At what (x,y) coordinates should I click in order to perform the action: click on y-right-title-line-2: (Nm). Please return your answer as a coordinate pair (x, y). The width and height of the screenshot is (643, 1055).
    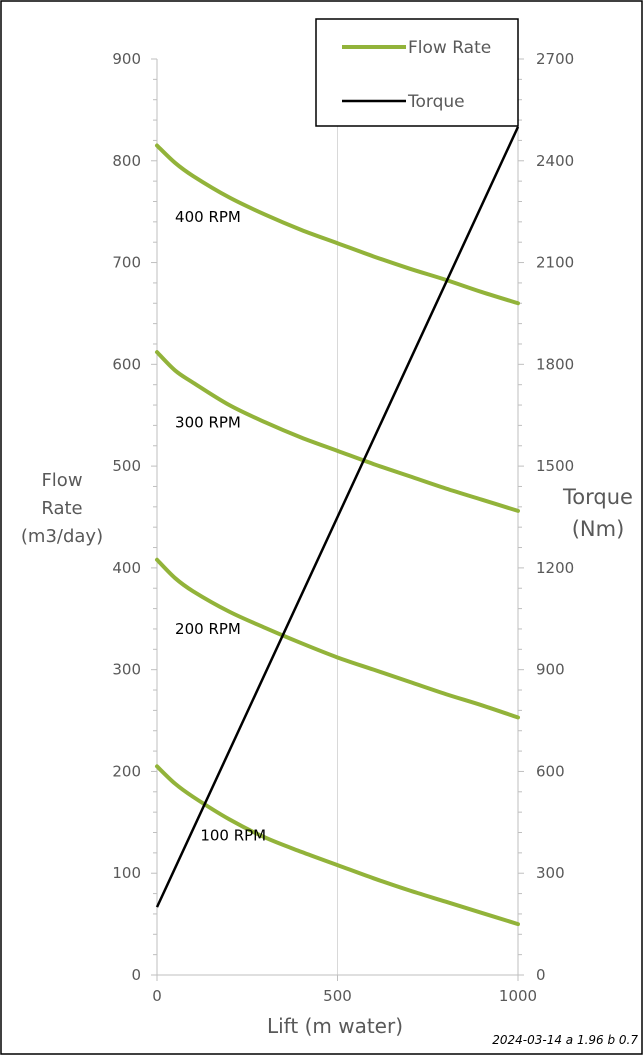
    Looking at the image, I should click on (598, 529).